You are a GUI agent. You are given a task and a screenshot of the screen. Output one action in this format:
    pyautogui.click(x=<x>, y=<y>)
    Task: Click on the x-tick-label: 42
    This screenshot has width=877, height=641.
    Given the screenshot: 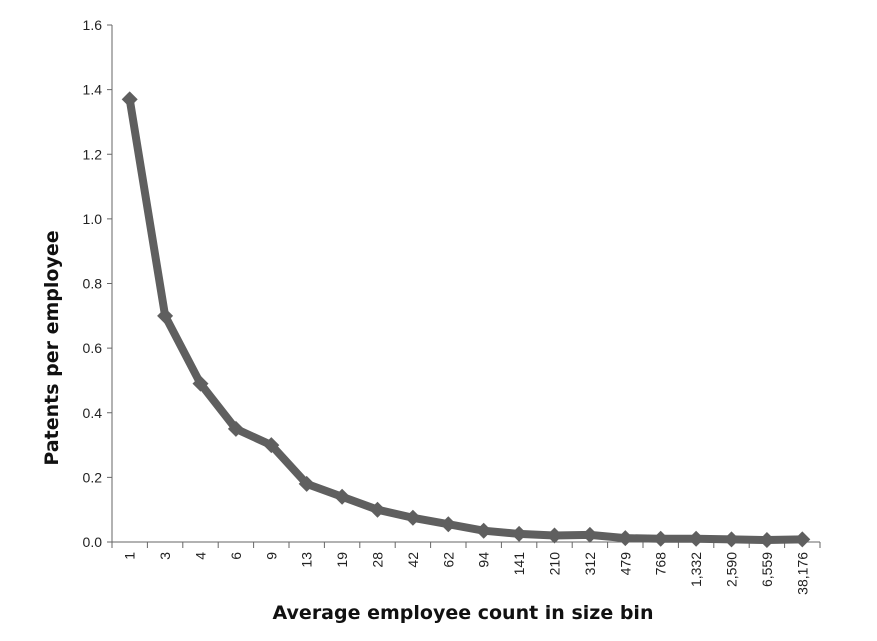 What is the action you would take?
    pyautogui.click(x=413, y=560)
    